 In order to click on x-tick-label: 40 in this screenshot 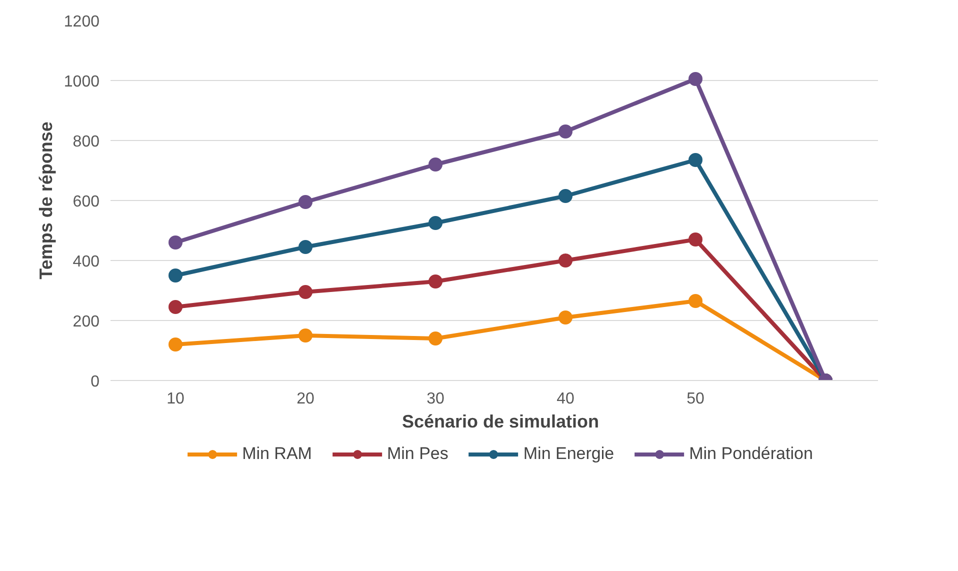, I will do `click(565, 399)`.